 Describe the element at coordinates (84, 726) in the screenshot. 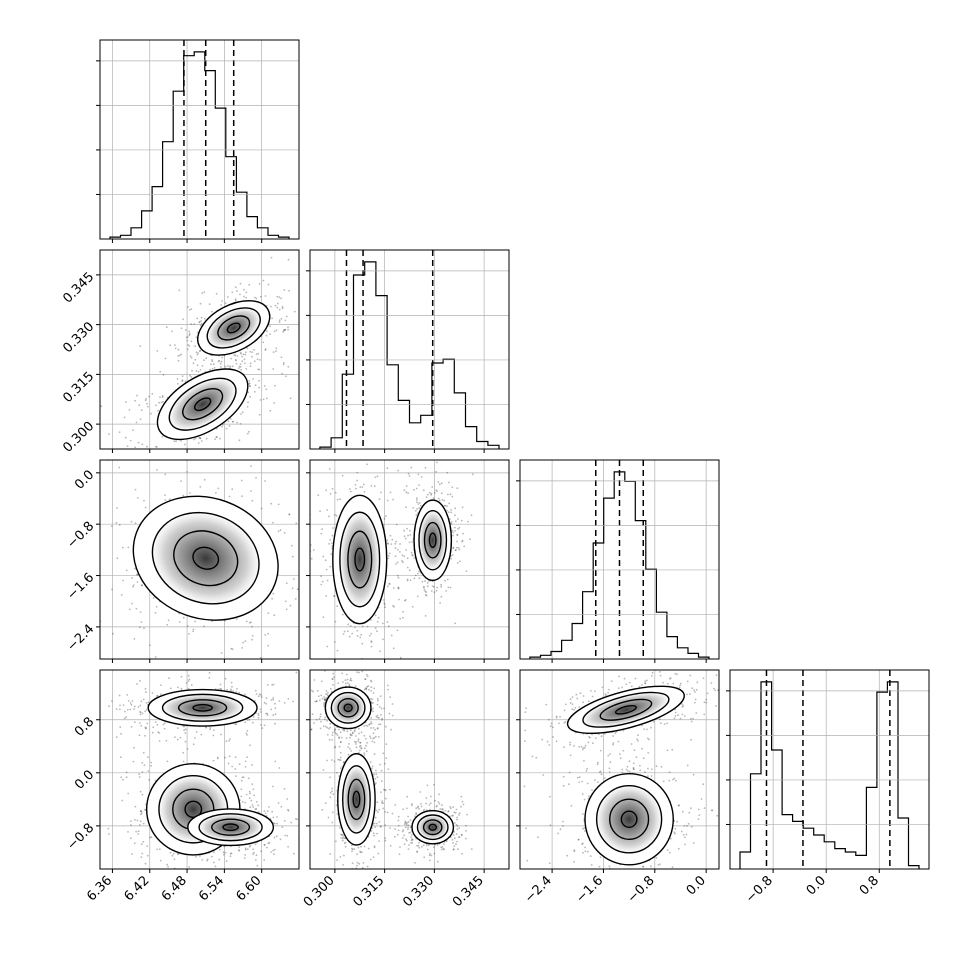

I see `y-tick-label: 0.8` at that location.